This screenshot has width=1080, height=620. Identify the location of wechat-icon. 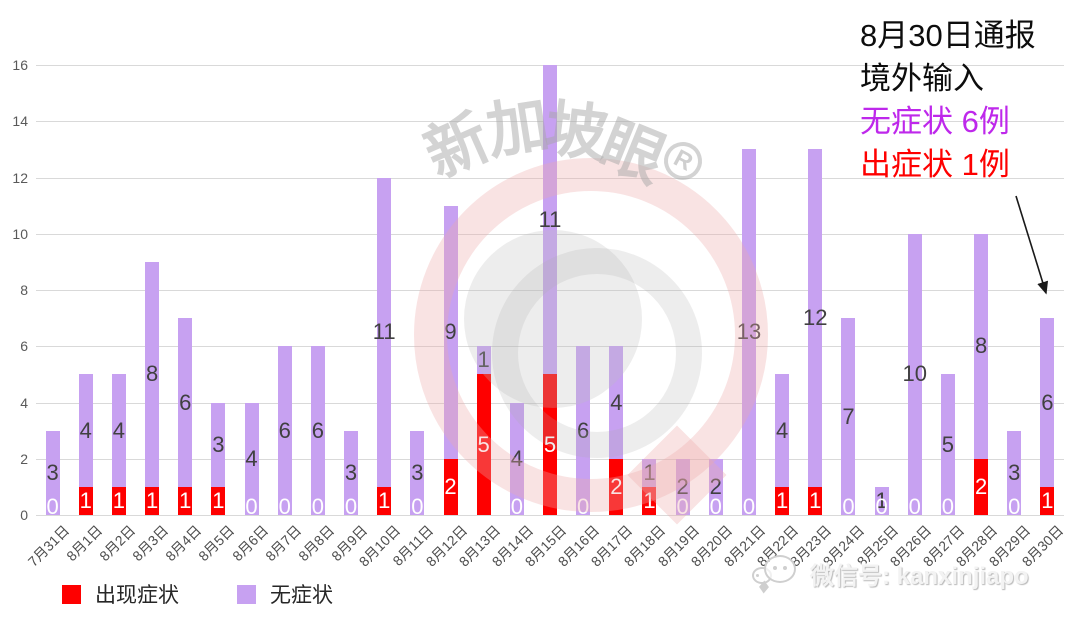
(776, 574).